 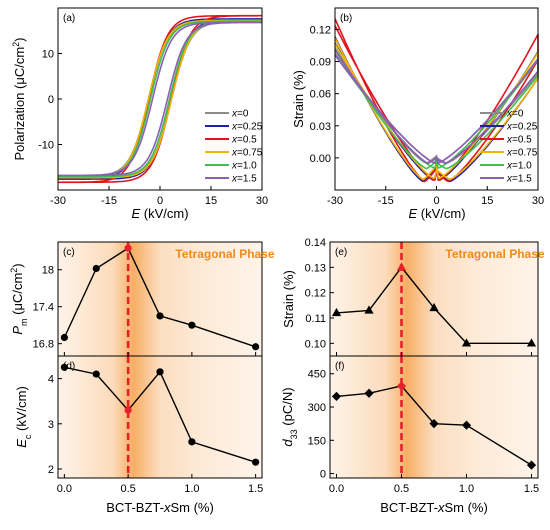 I want to click on panel-e-ytick-label: 0.10, so click(x=315, y=344).